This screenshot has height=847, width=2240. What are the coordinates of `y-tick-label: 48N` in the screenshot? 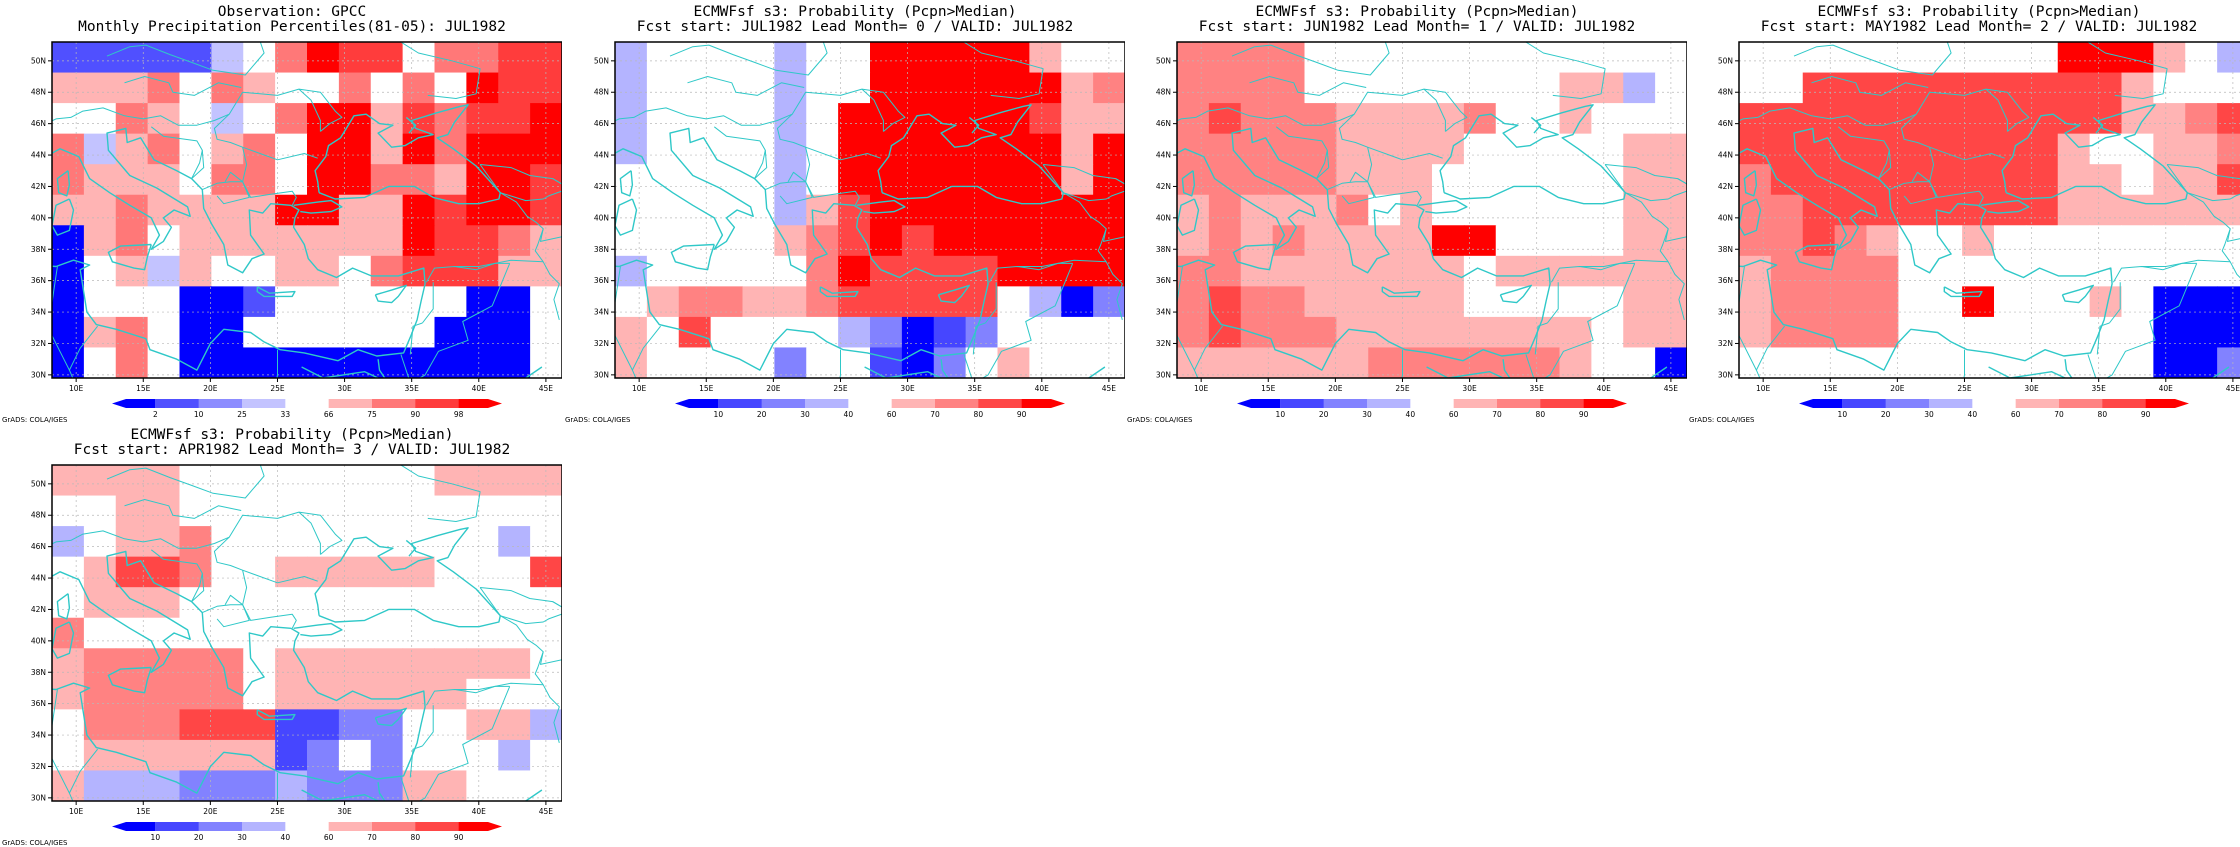 It's located at (601, 92).